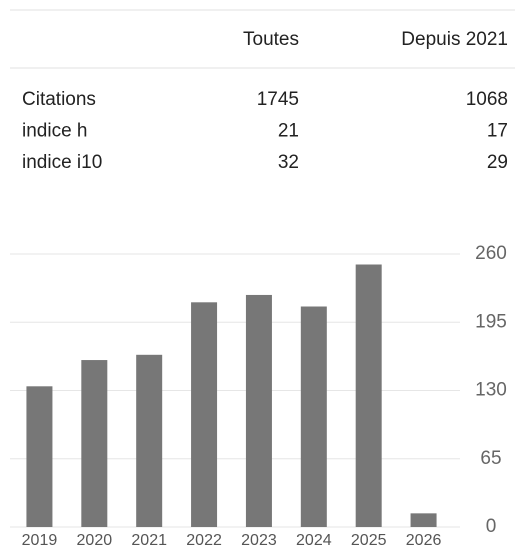 Image resolution: width=515 pixels, height=547 pixels. What do you see at coordinates (314, 539) in the screenshot?
I see `x-tick-label: 2024` at bounding box center [314, 539].